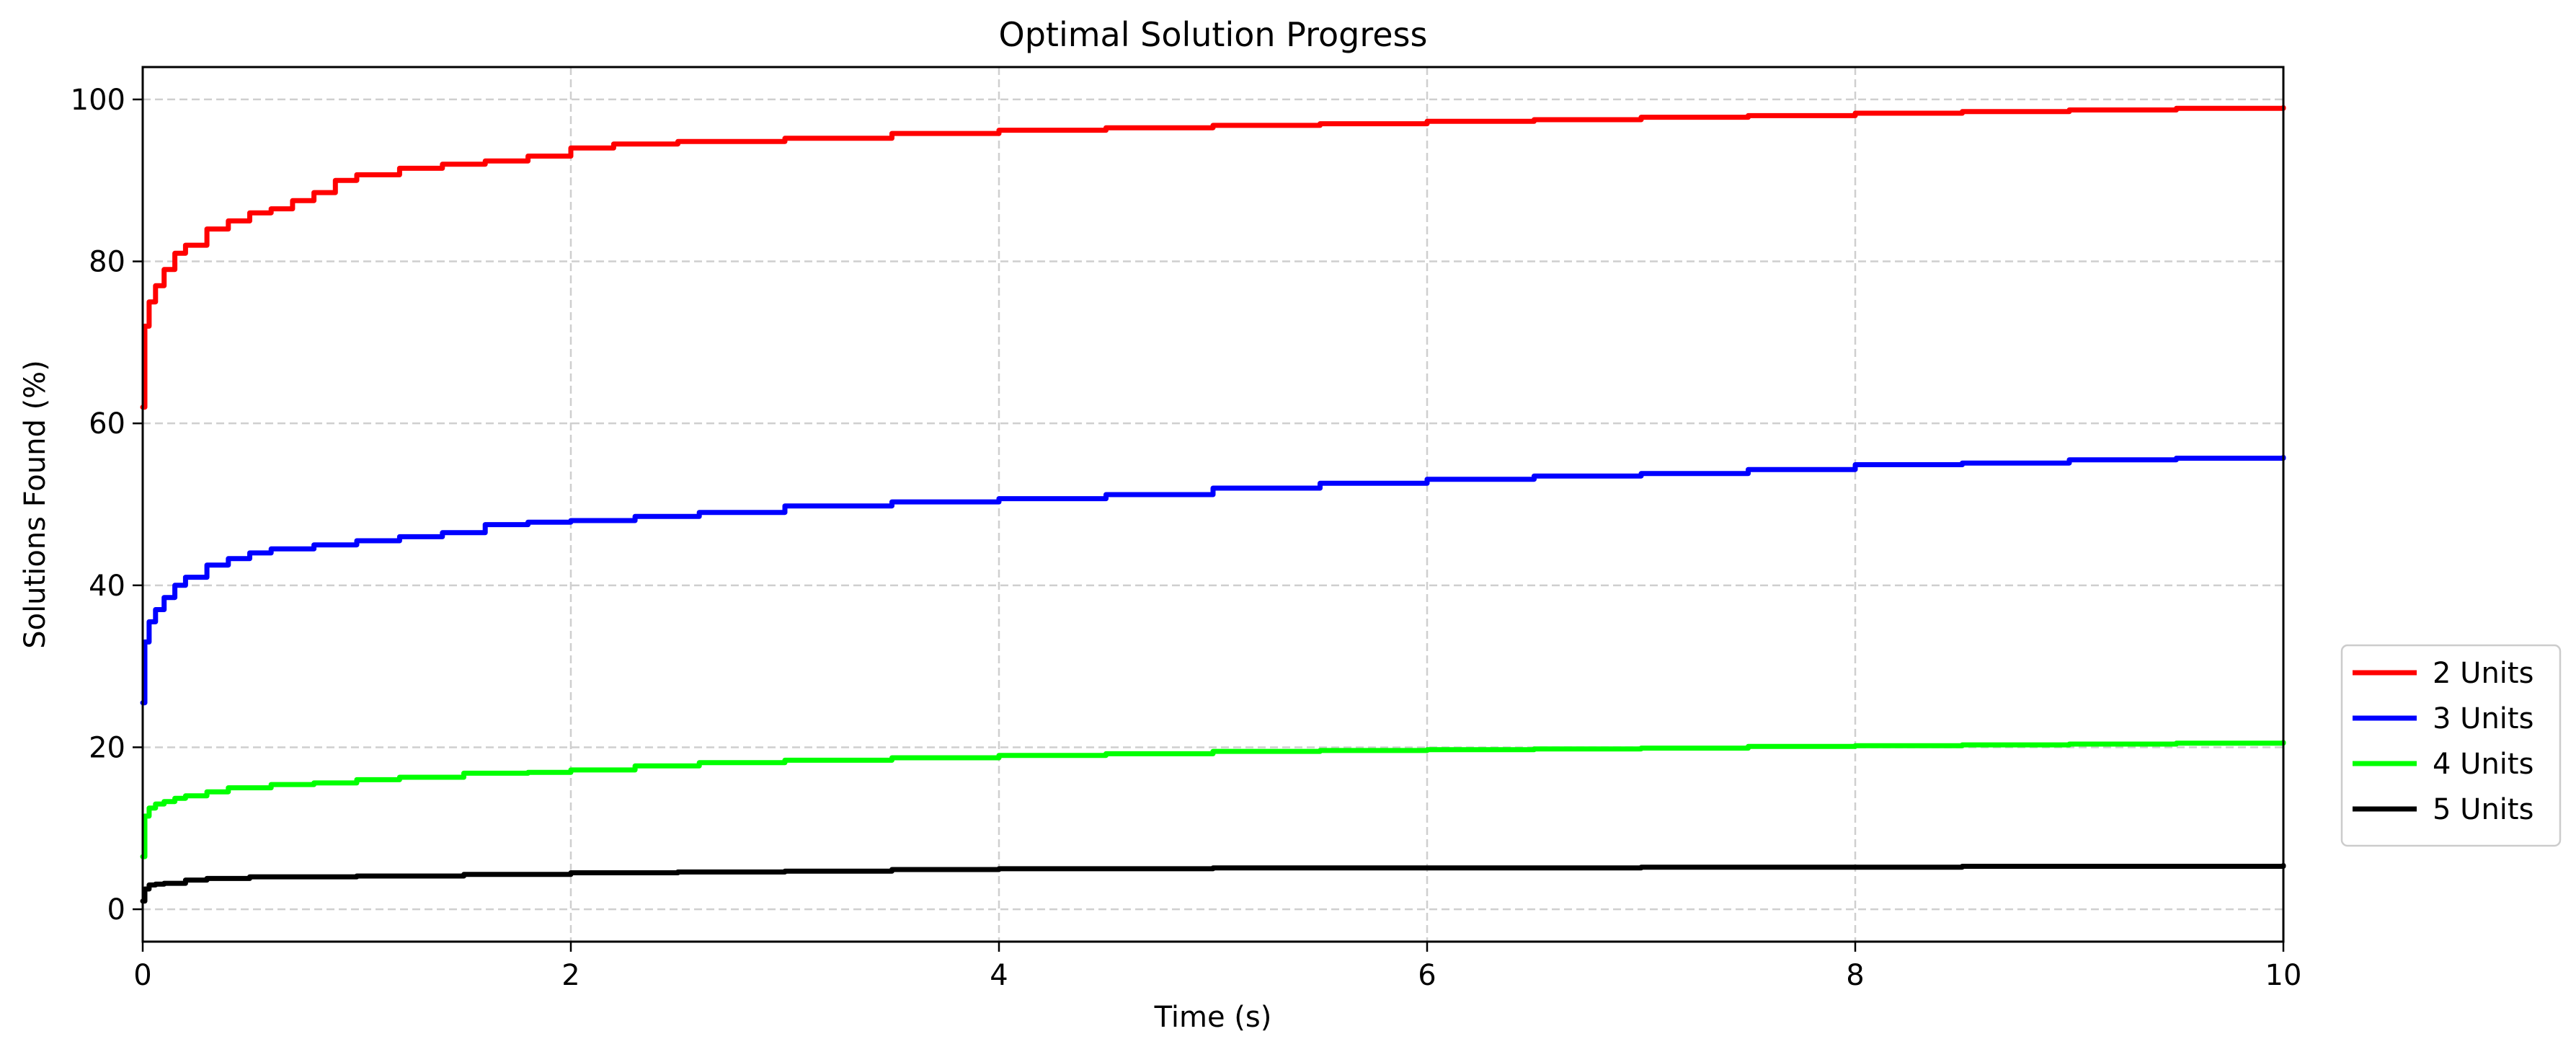 Image resolution: width=2576 pixels, height=1057 pixels. I want to click on y-tick-label: 100, so click(98, 101).